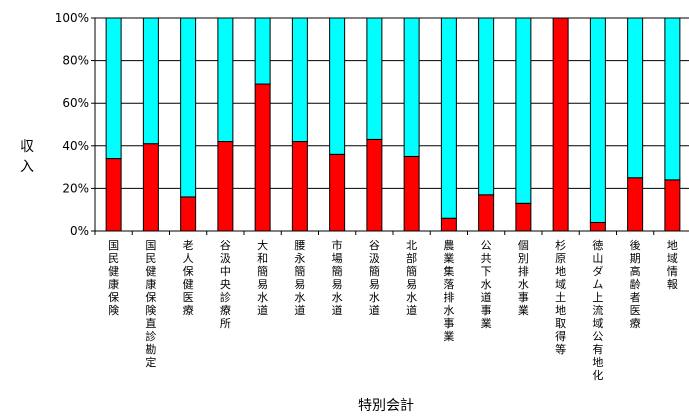  What do you see at coordinates (75, 146) in the screenshot?
I see `y-tick-label: 40%` at bounding box center [75, 146].